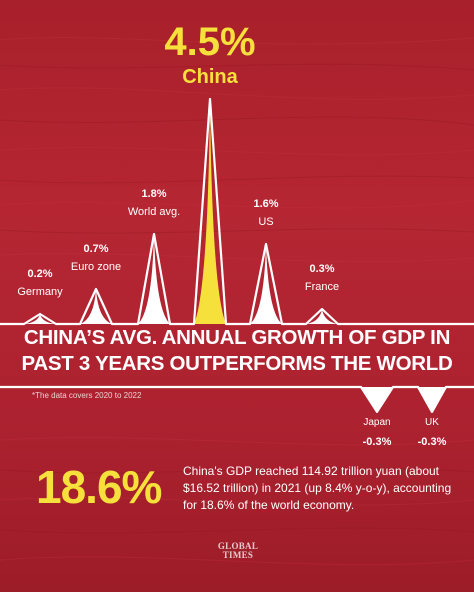 The width and height of the screenshot is (474, 592). I want to click on lower-baseline, so click(237, 399).